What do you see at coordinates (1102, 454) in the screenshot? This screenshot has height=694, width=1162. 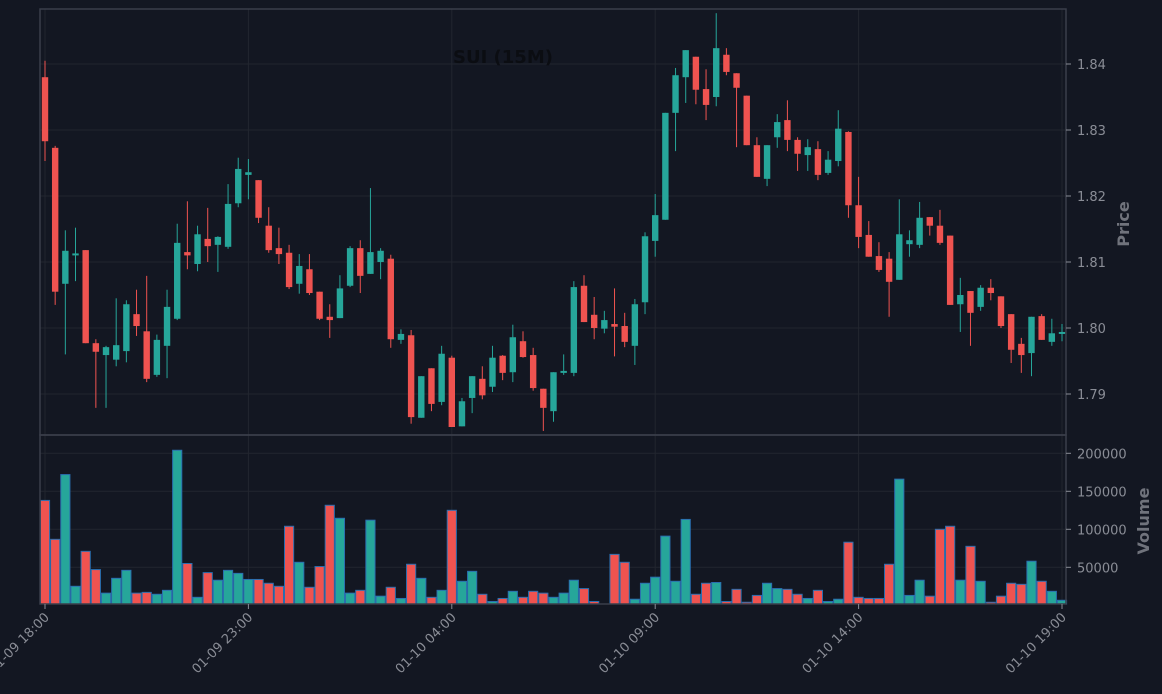 I see `volume-tick-label: 200000` at bounding box center [1102, 454].